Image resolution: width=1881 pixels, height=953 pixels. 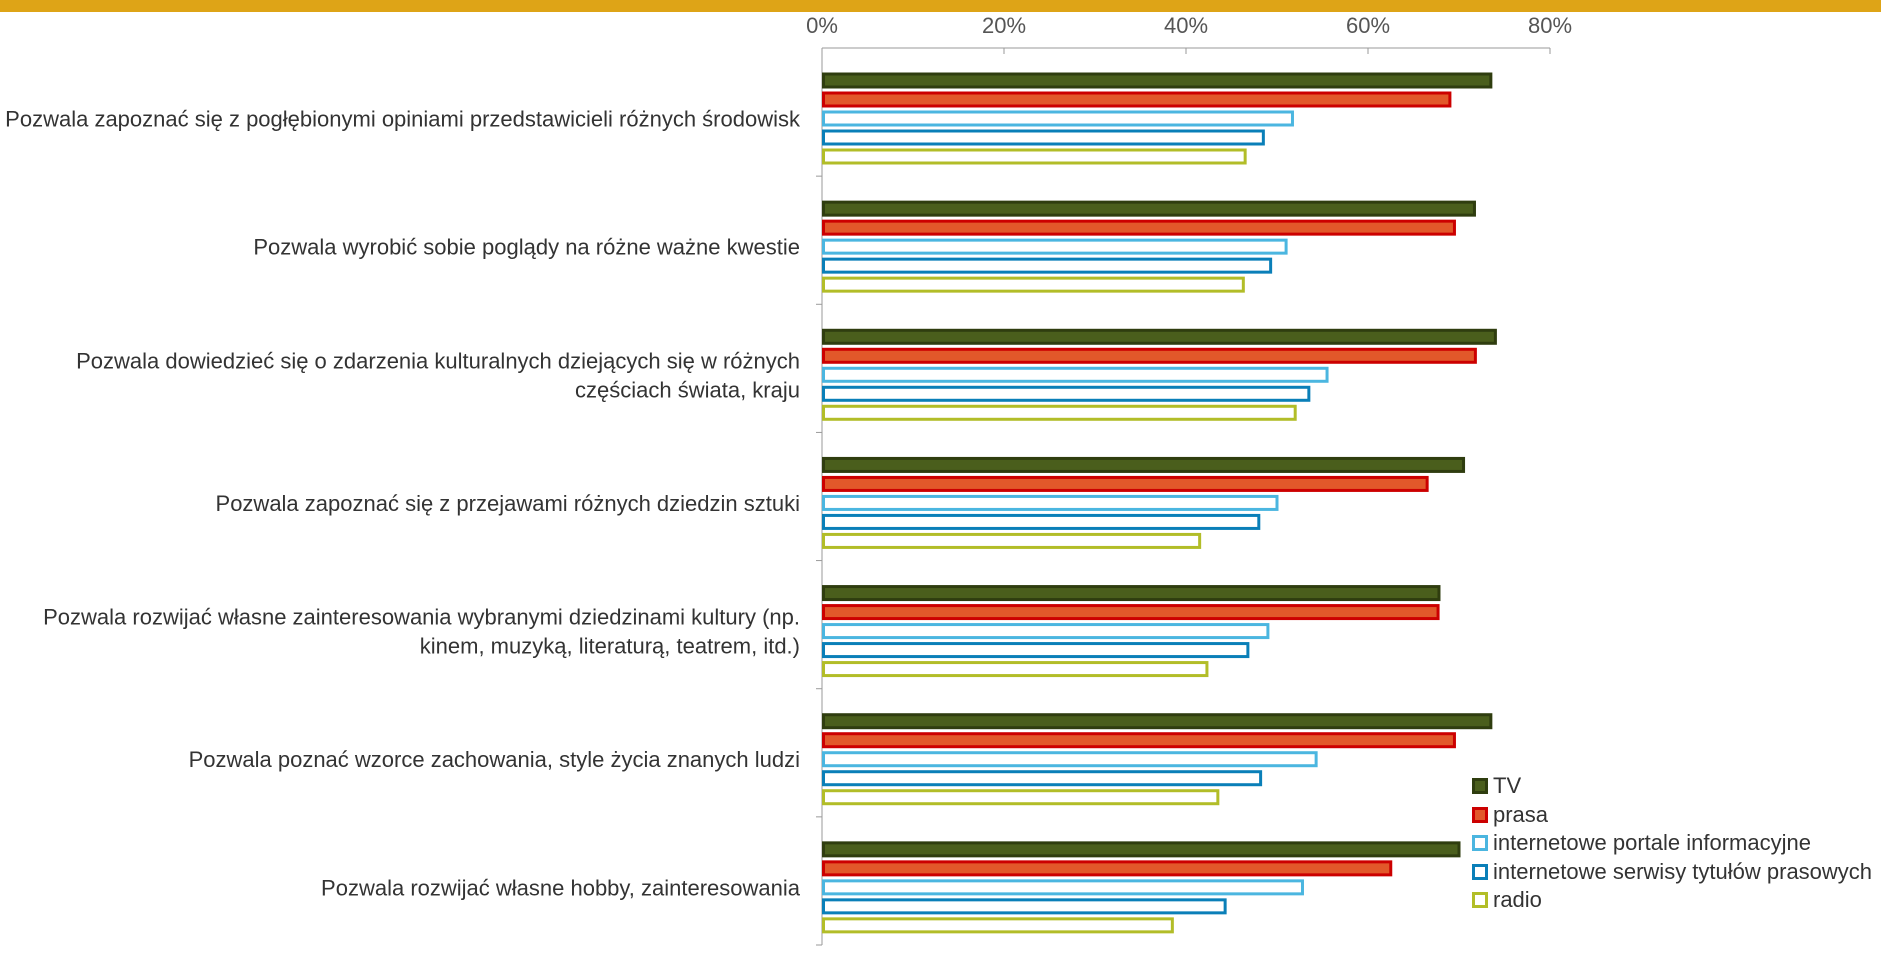 What do you see at coordinates (822, 25) in the screenshot?
I see `x-tick-label: 0%` at bounding box center [822, 25].